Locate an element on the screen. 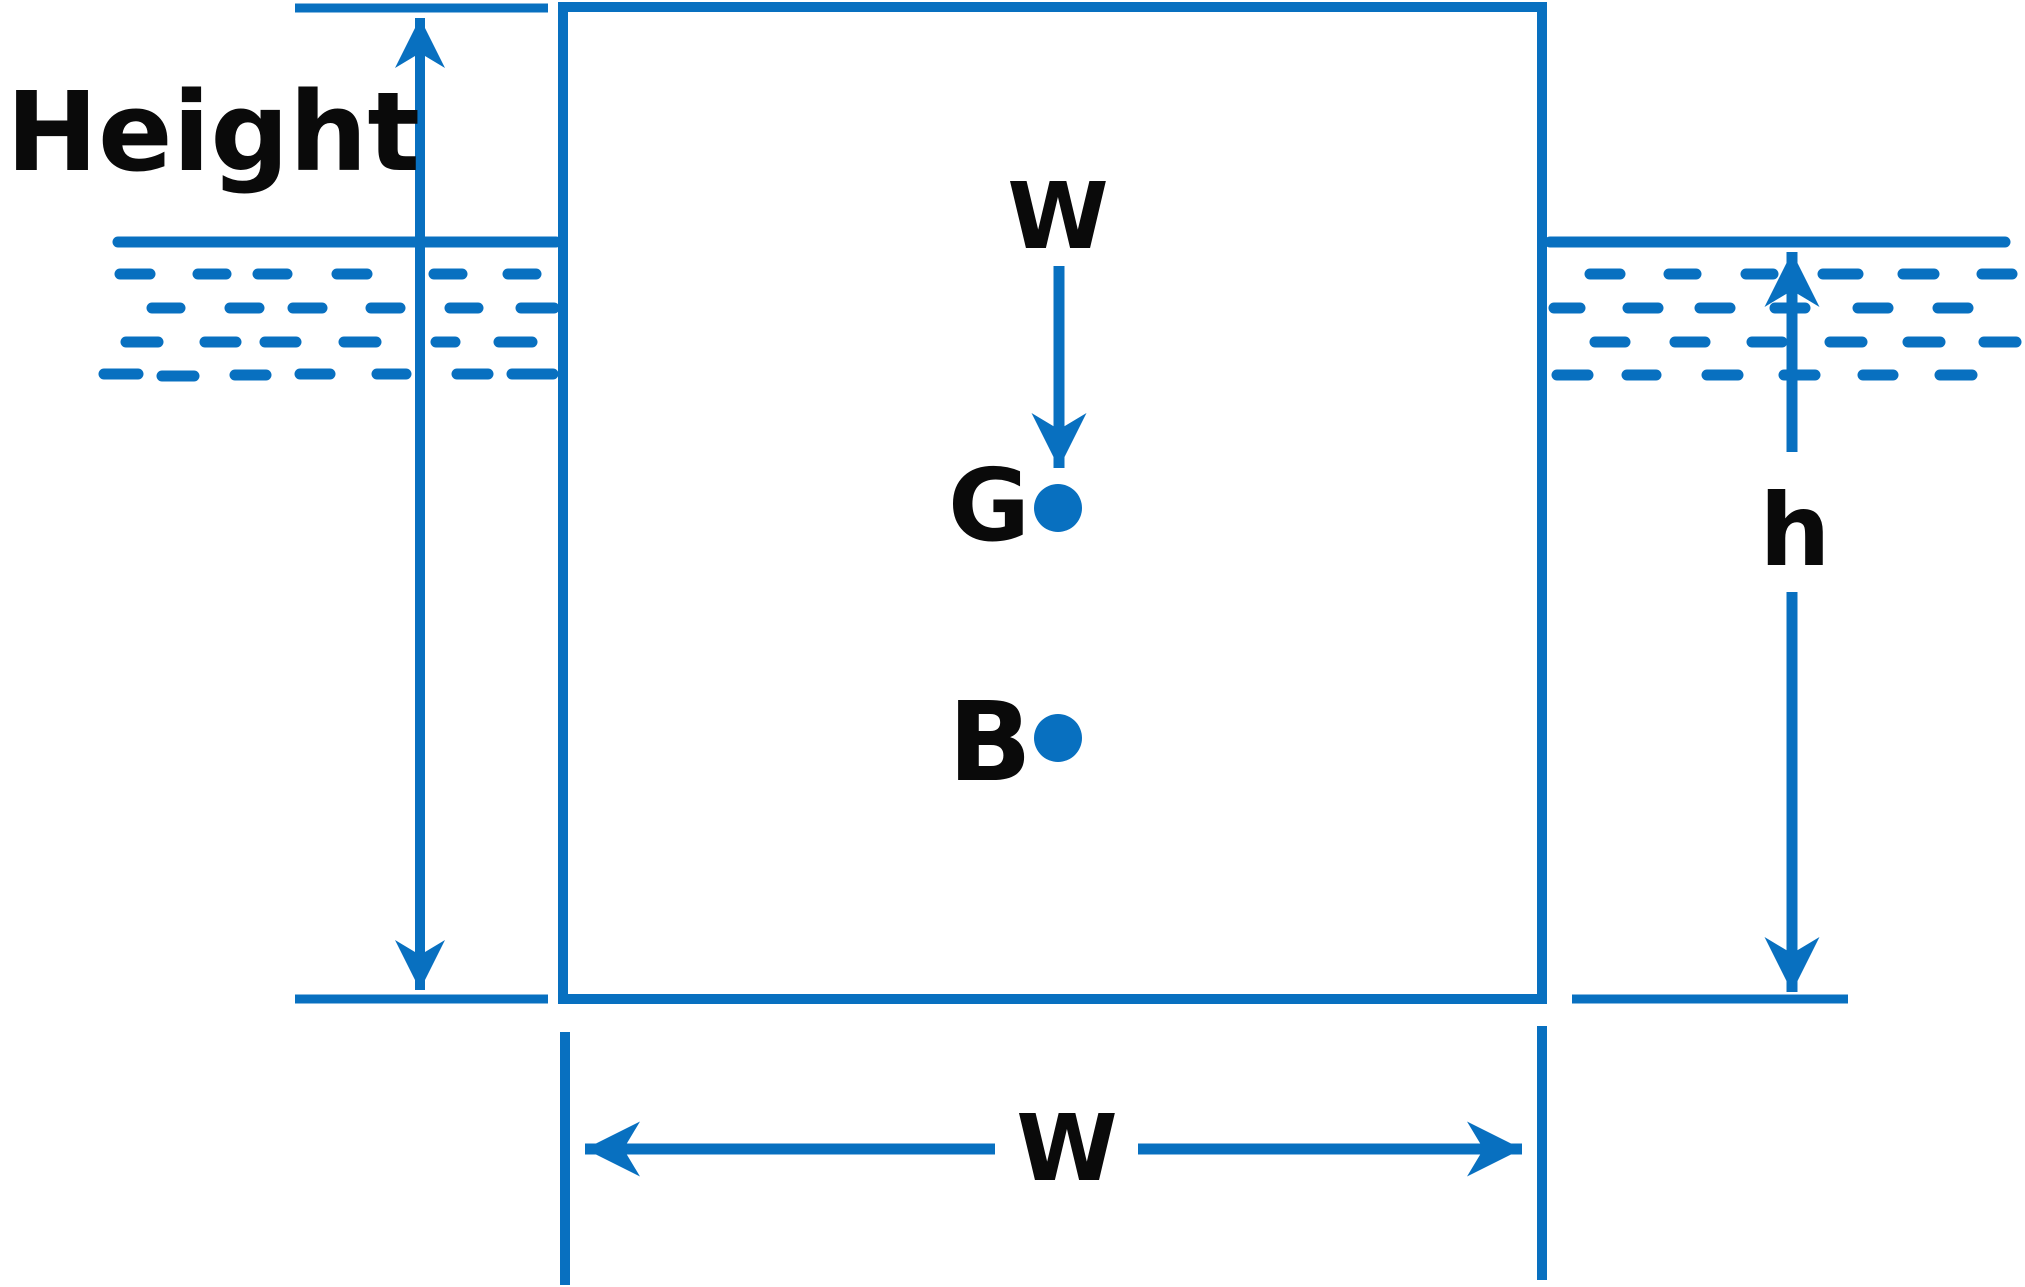 The width and height of the screenshot is (2025, 1287). water-right is located at coordinates (1783, 308).